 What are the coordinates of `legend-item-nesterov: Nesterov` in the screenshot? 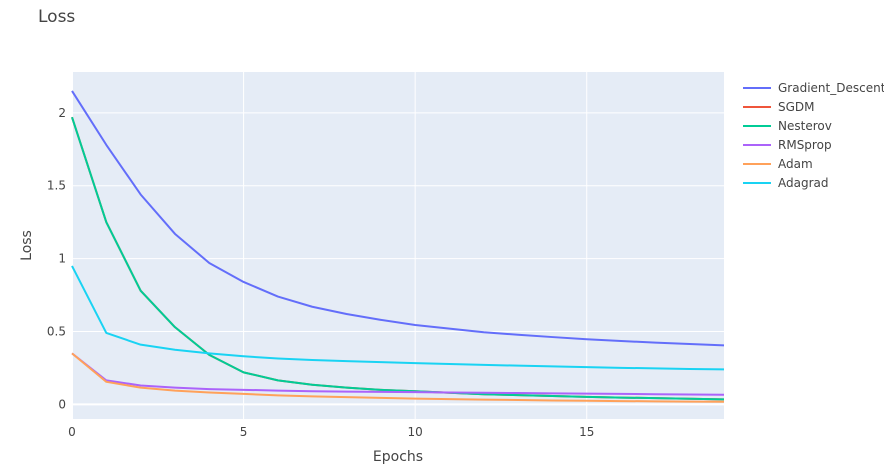 It's located at (787, 126).